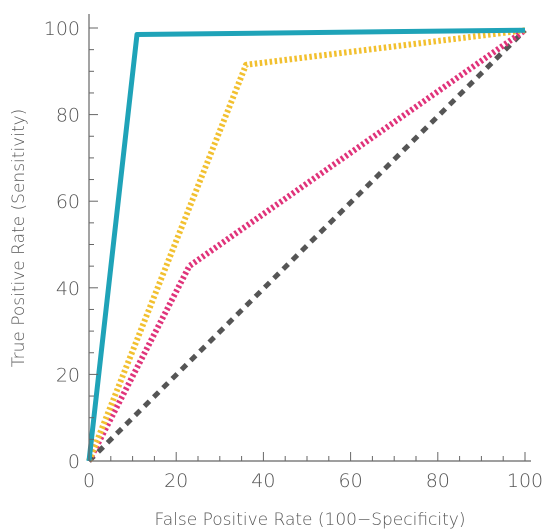 Image resolution: width=548 pixels, height=531 pixels. I want to click on x-tick-label: 0, so click(89, 481).